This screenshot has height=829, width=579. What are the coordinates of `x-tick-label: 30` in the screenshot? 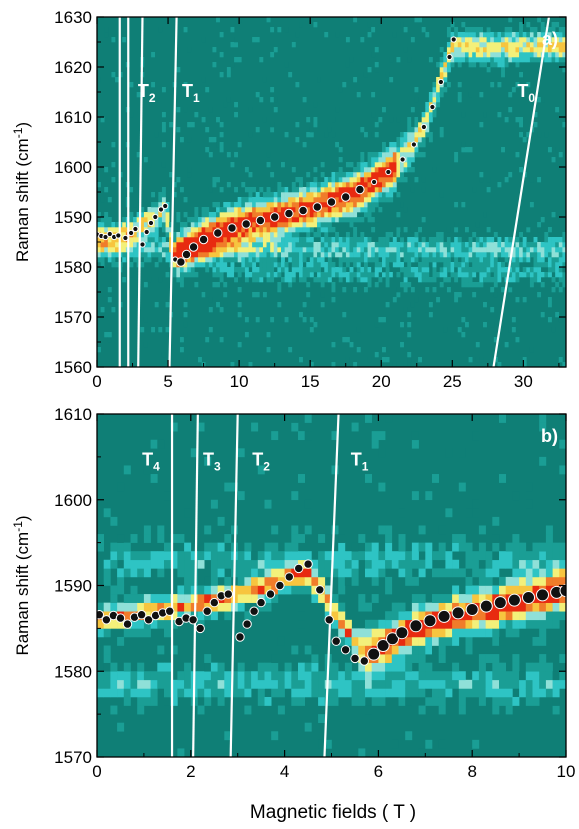 It's located at (523, 381).